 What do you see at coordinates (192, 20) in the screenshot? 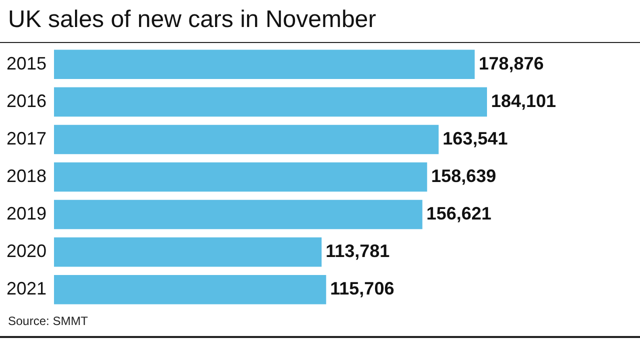
I see `chart-title: UK sales of new cars in November` at bounding box center [192, 20].